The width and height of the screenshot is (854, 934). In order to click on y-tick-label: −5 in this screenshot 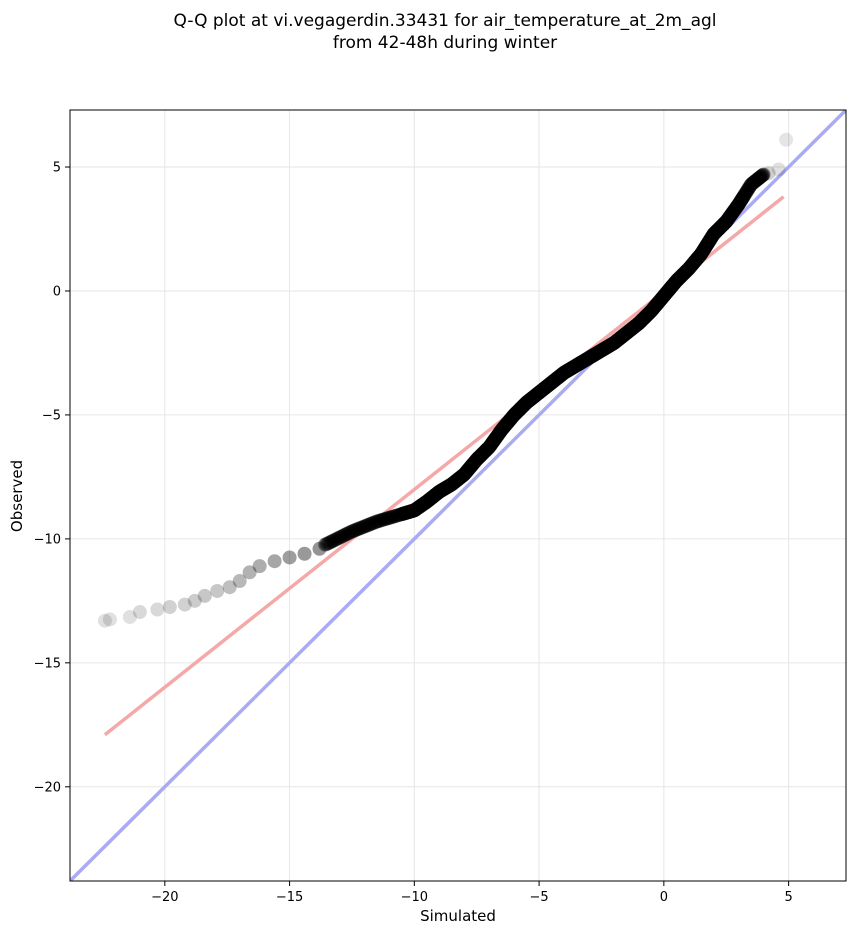, I will do `click(51, 415)`.